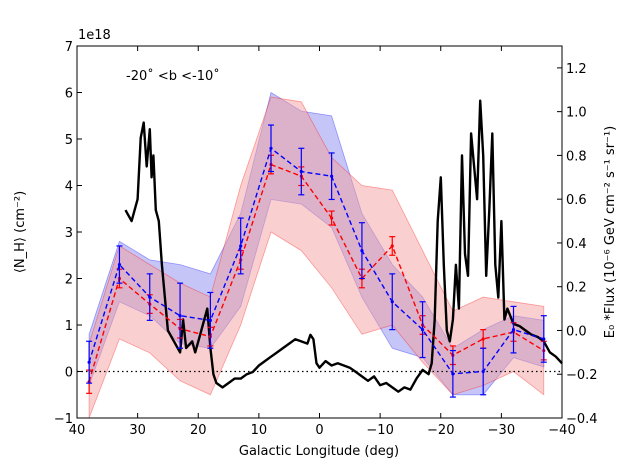  Describe the element at coordinates (94, 35) in the screenshot. I see `exponent-label: 1e18` at that location.